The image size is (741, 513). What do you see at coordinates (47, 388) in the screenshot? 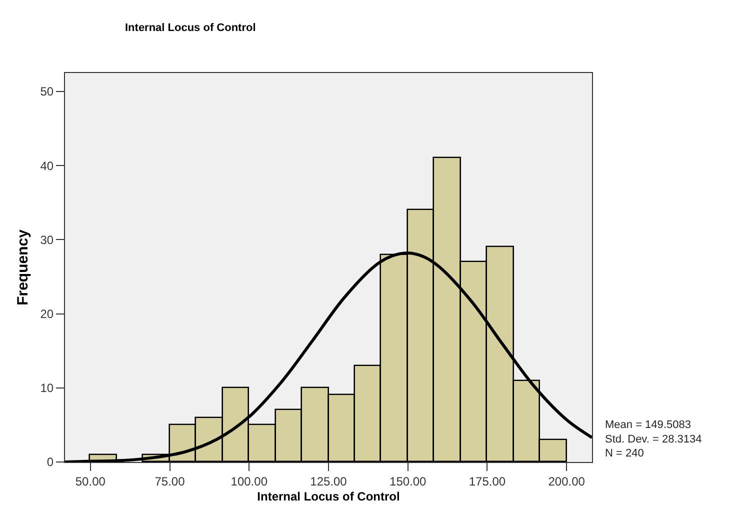
I see `y-tick-label: 10` at bounding box center [47, 388].